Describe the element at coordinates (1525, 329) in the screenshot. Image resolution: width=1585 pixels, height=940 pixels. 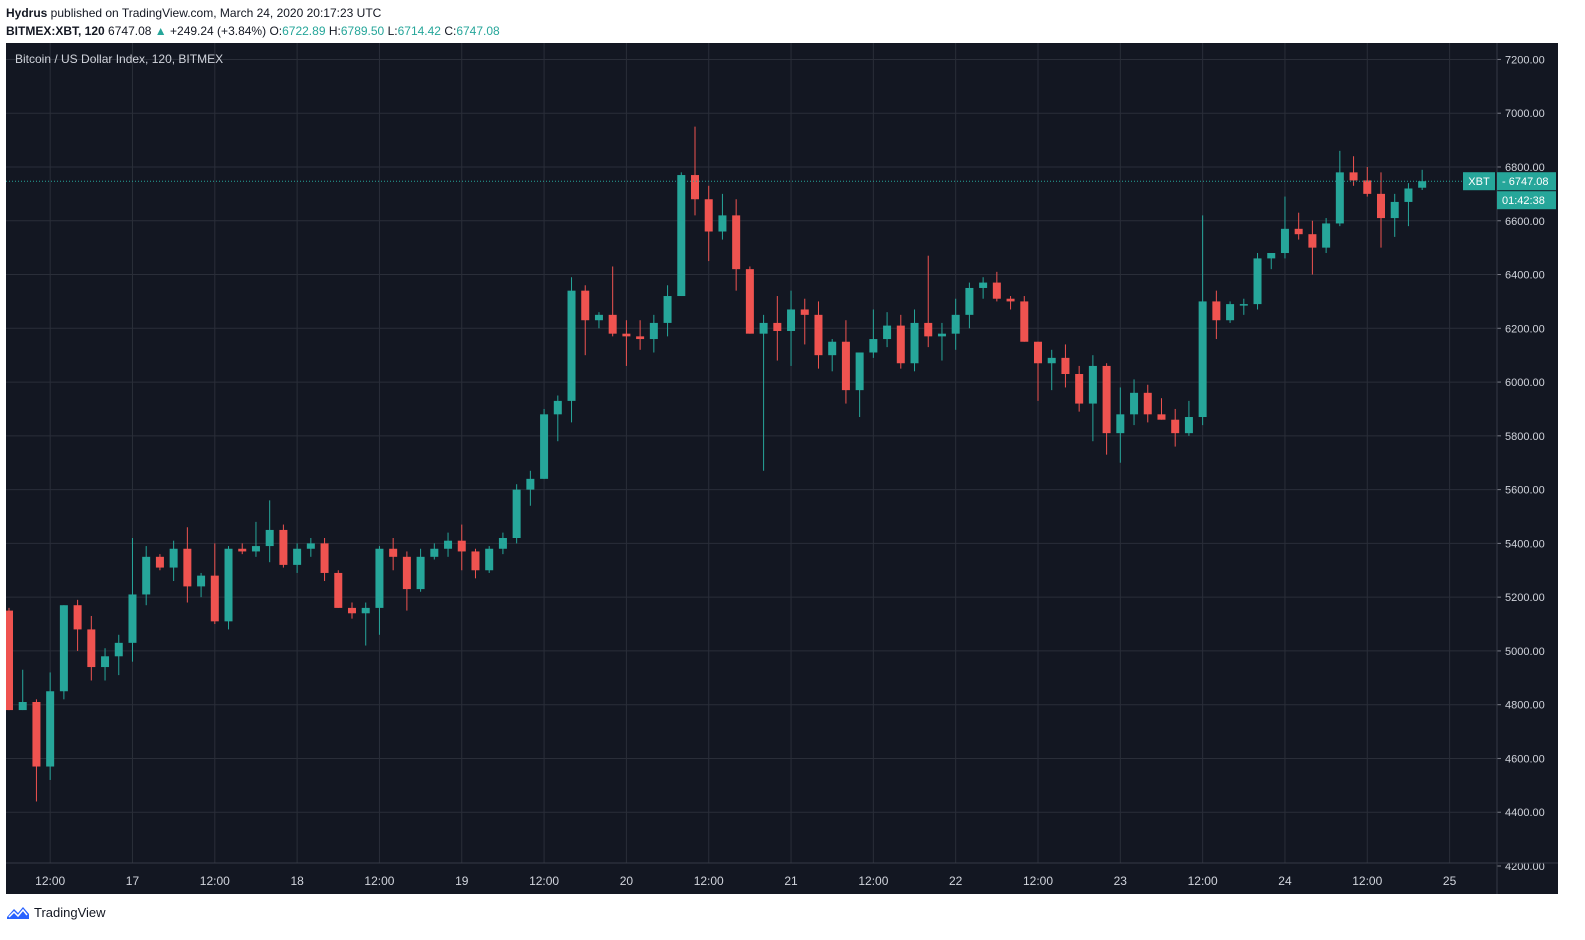
I see `y-tick-label: 6200.00` at that location.